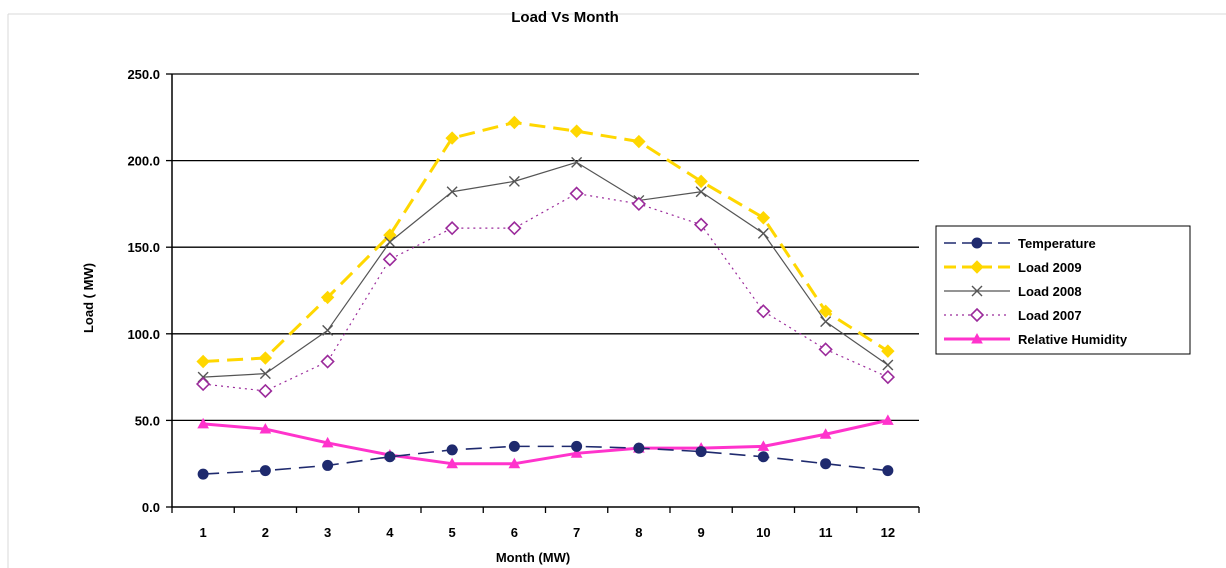  Describe the element at coordinates (88, 298) in the screenshot. I see `y-axis-title: Load ( MW)` at that location.